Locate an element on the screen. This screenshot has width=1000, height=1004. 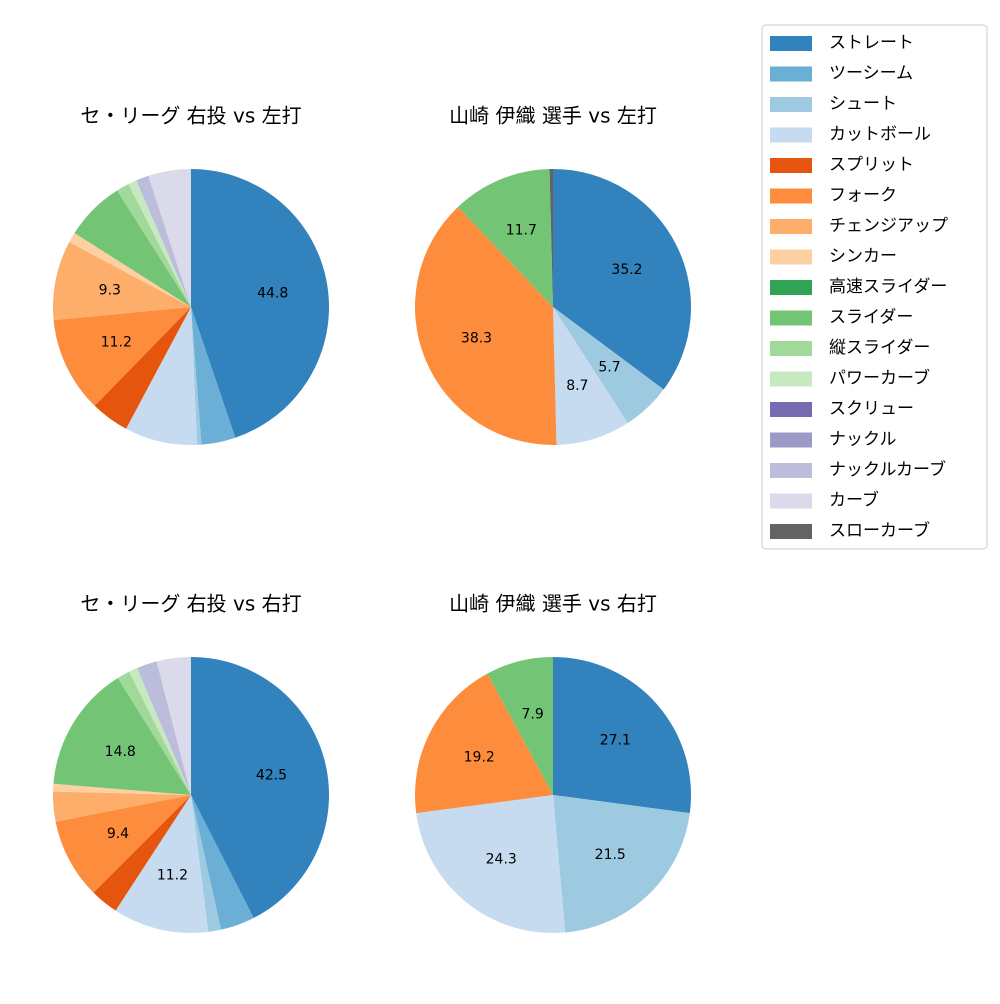
legend-label: フォーク is located at coordinates (863, 196).